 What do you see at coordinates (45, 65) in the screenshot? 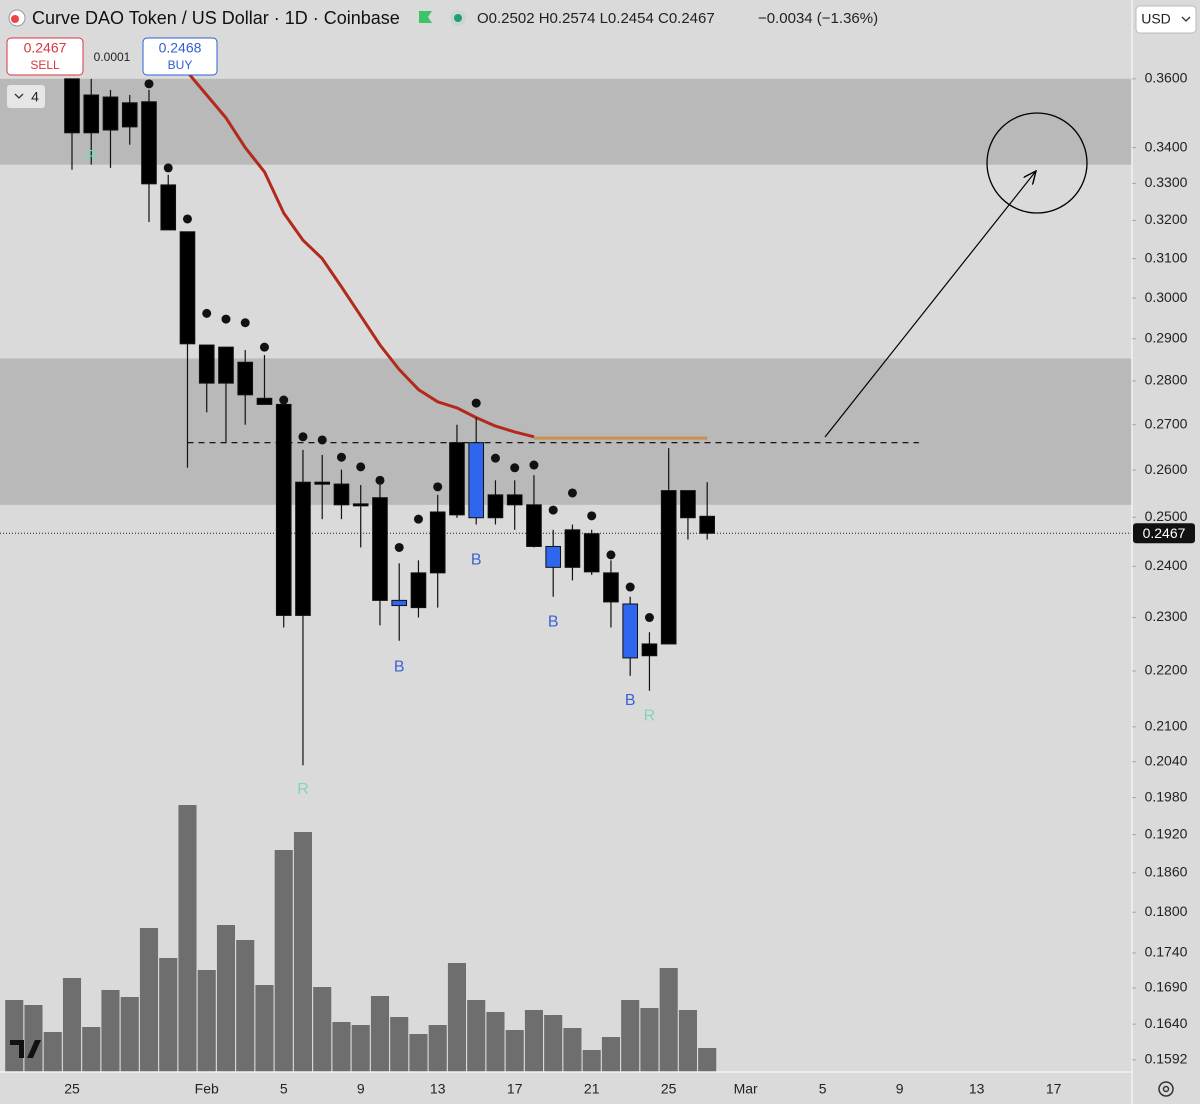
I see `sell-label: SELL` at bounding box center [45, 65].